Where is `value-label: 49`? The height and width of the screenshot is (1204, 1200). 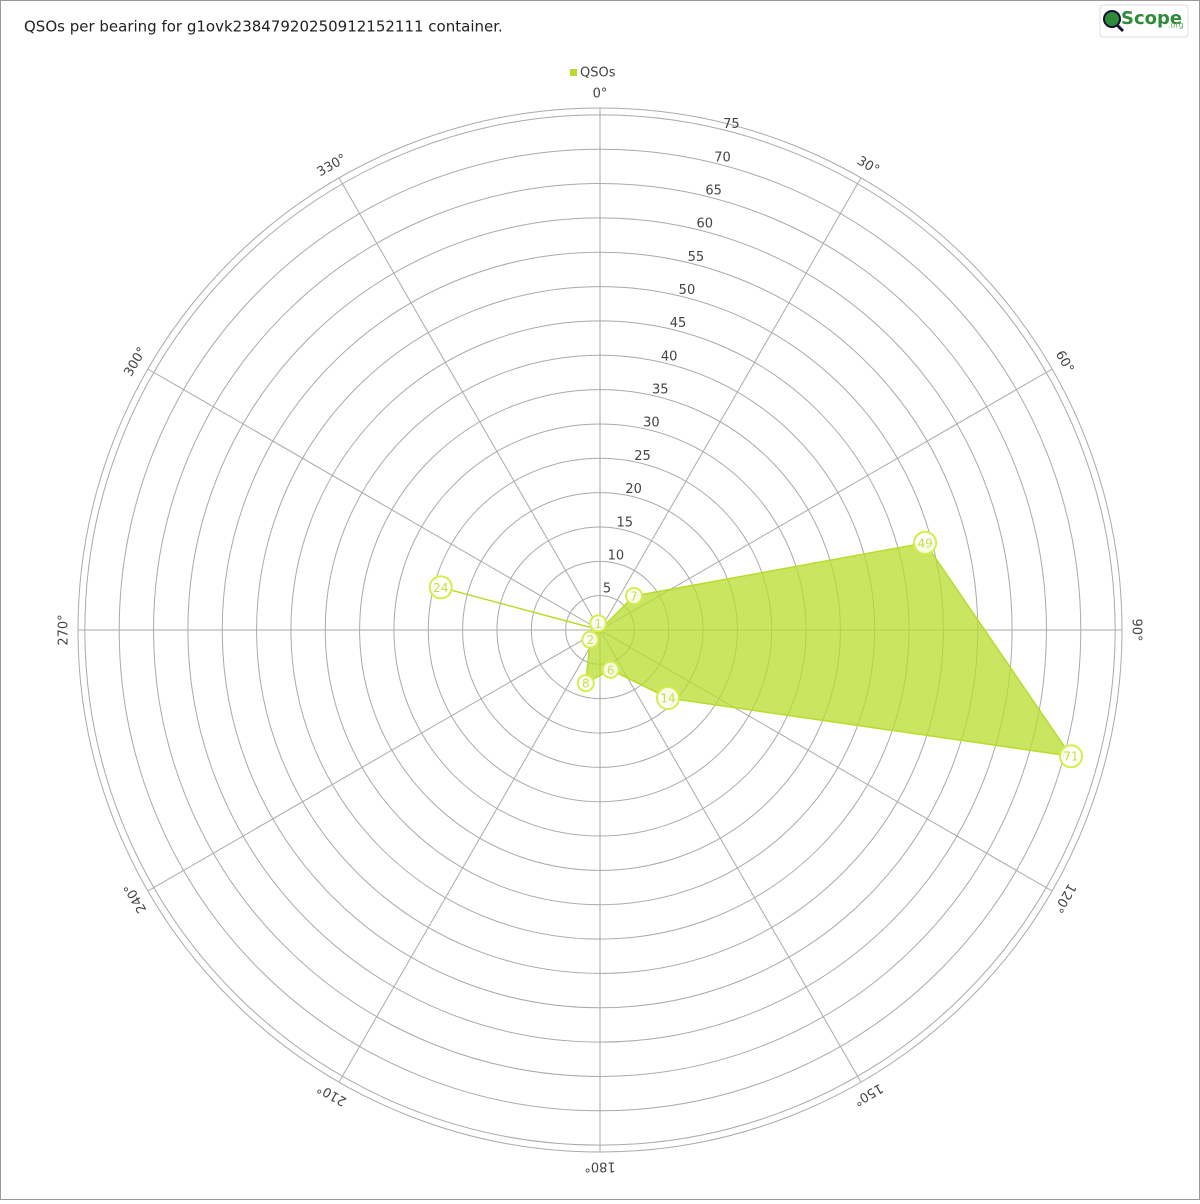
value-label: 49 is located at coordinates (924, 543).